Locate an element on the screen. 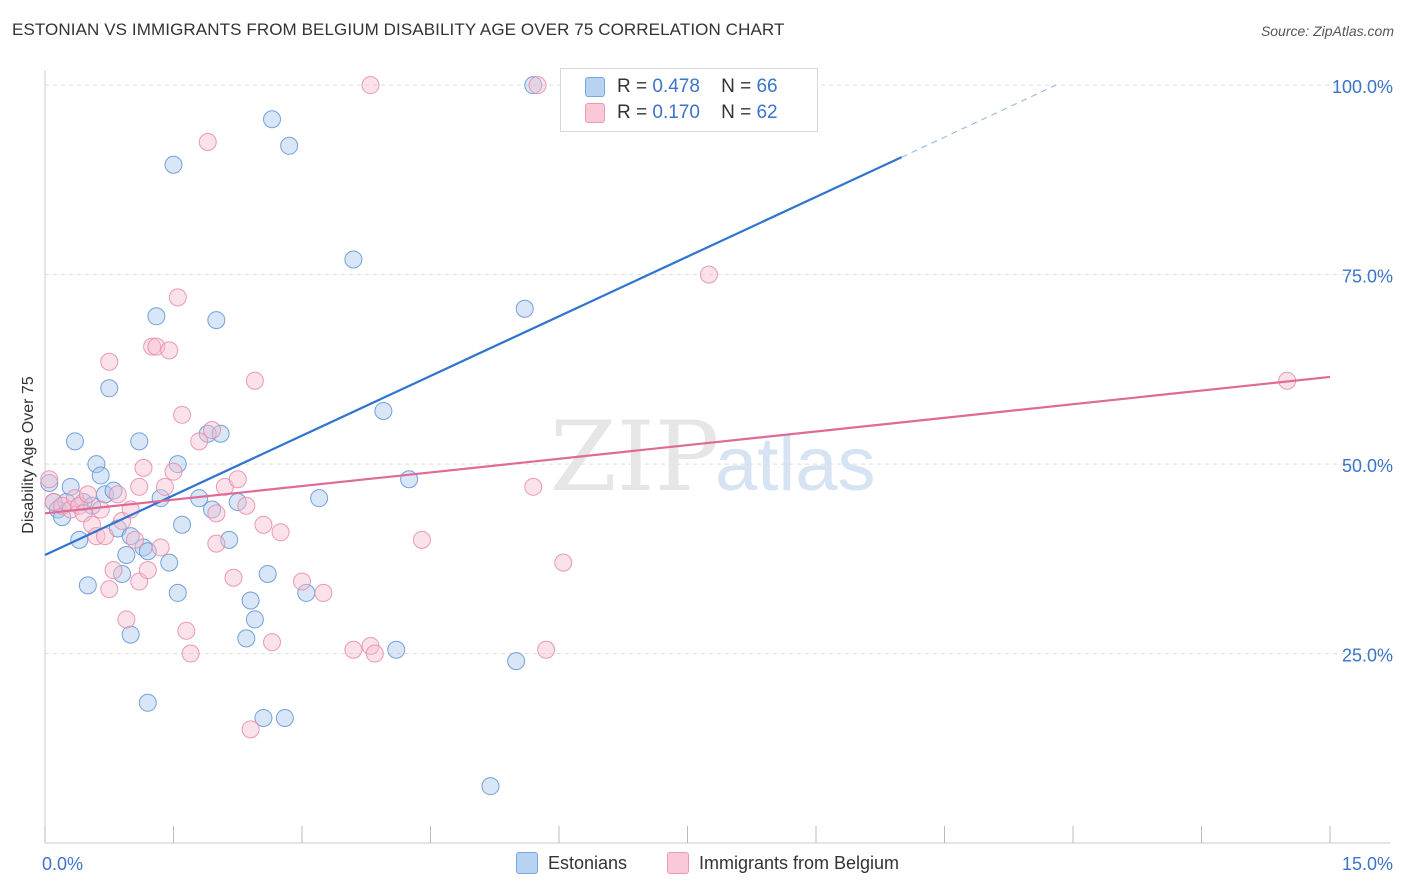 The image size is (1406, 892). x-tick-label: 15.0% is located at coordinates (1367, 864).